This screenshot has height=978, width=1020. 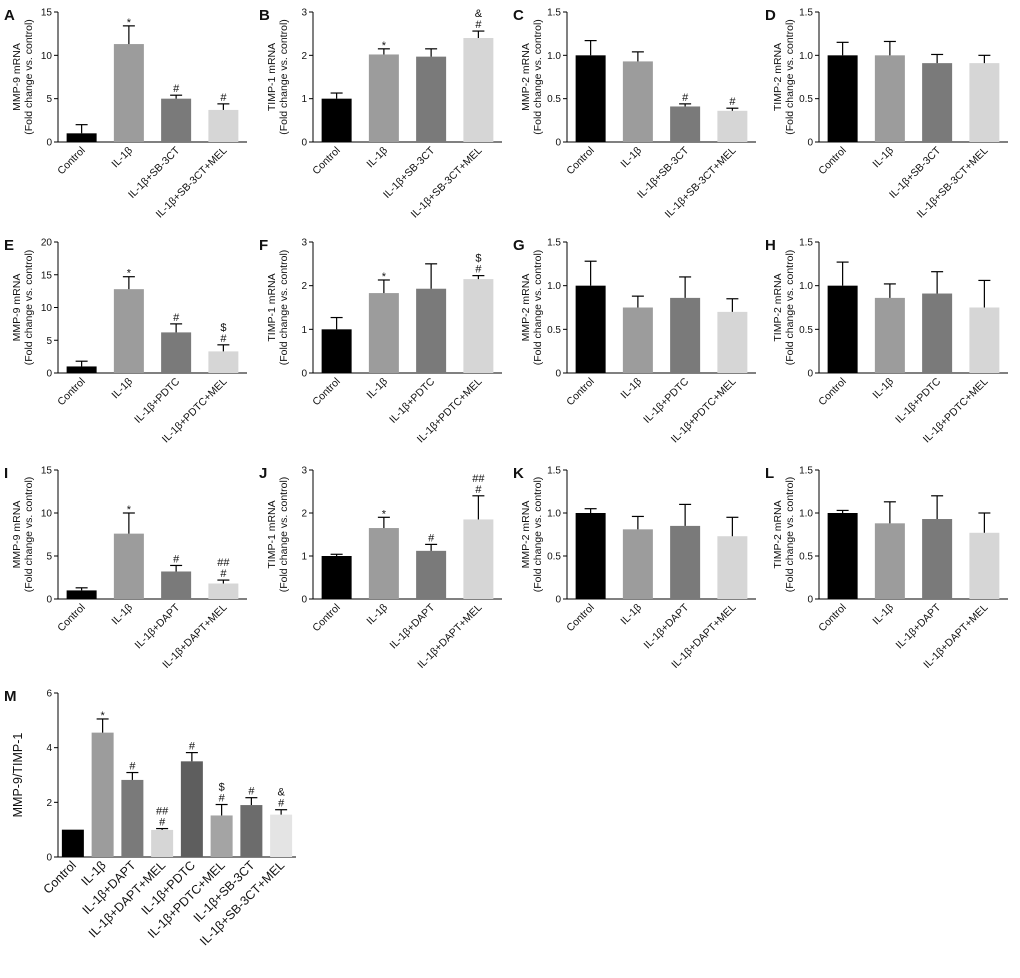 I want to click on significance-mark: &, so click(x=479, y=14).